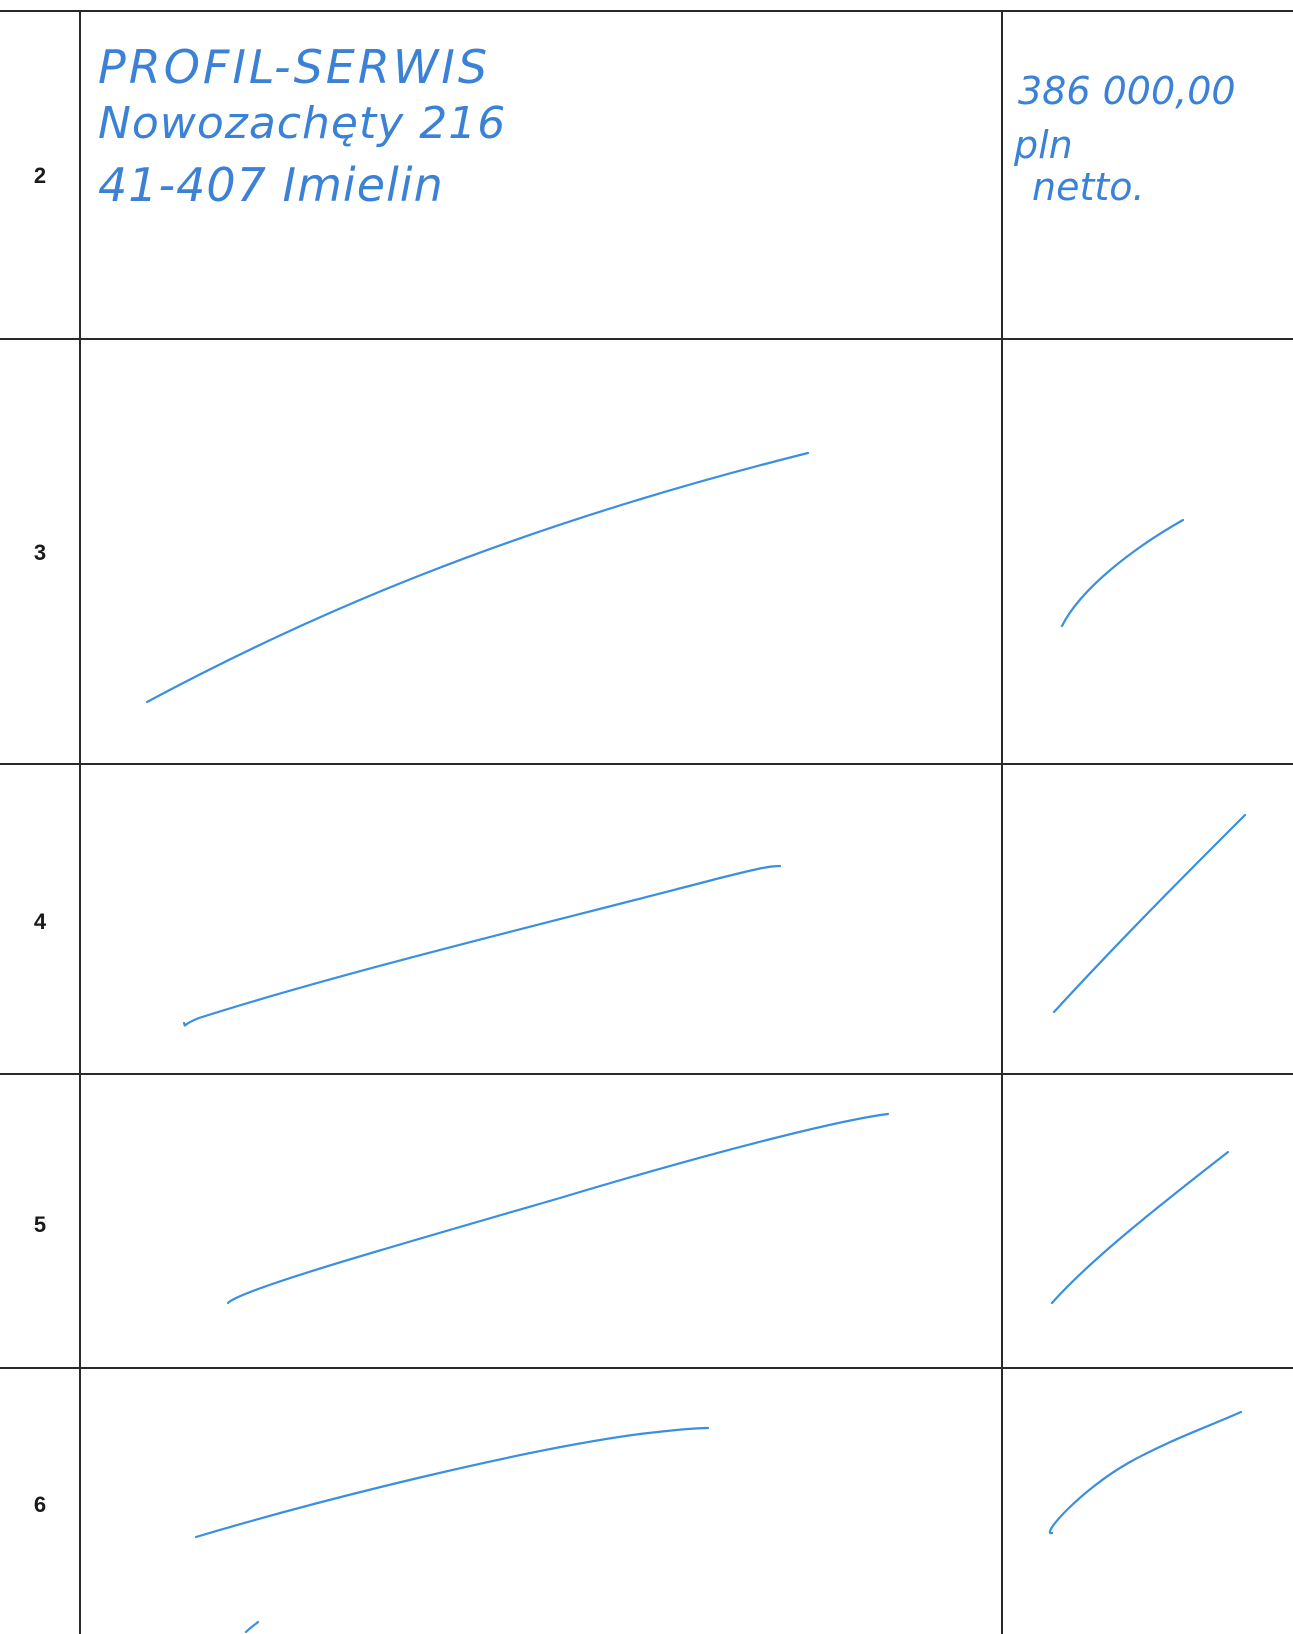 This screenshot has width=1293, height=1634. What do you see at coordinates (646, 11) in the screenshot?
I see `table-top-border` at bounding box center [646, 11].